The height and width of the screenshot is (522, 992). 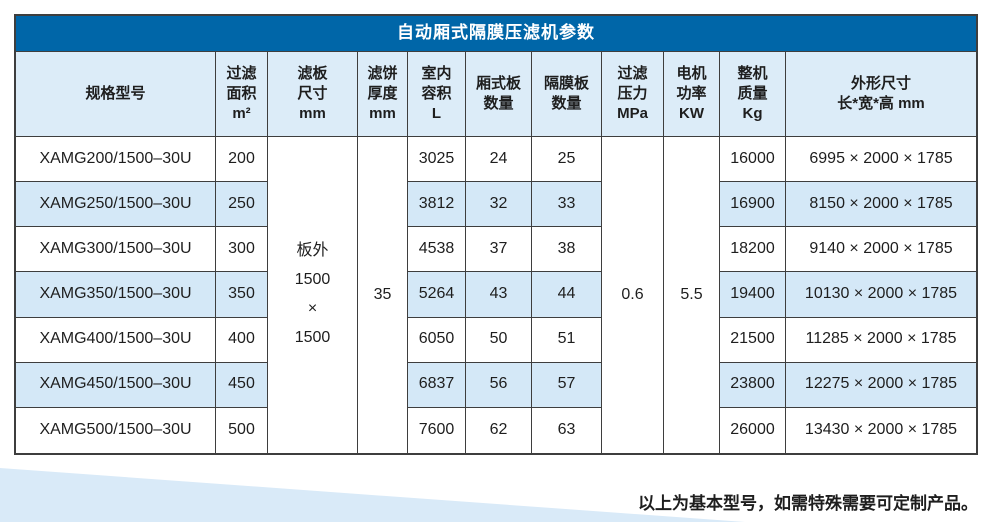 What do you see at coordinates (242, 250) in the screenshot?
I see `cell-area: 300` at bounding box center [242, 250].